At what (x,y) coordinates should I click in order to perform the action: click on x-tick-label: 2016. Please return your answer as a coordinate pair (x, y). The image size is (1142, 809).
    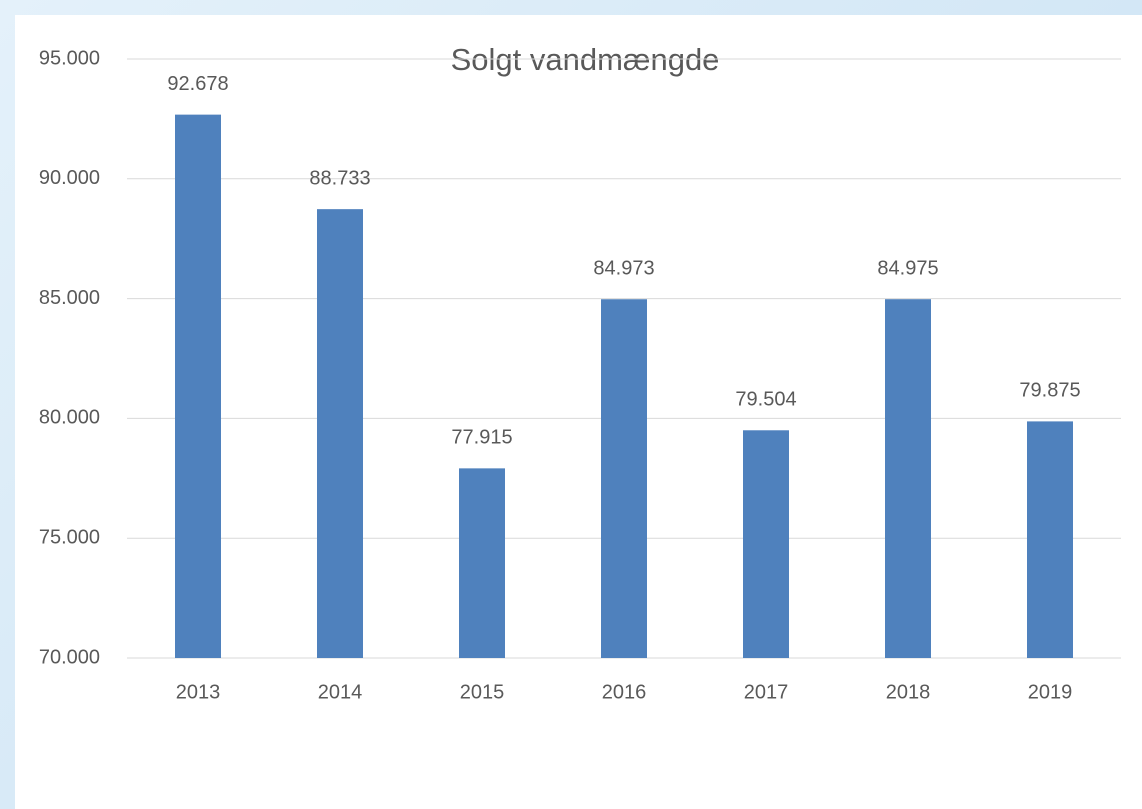
    Looking at the image, I should click on (624, 692).